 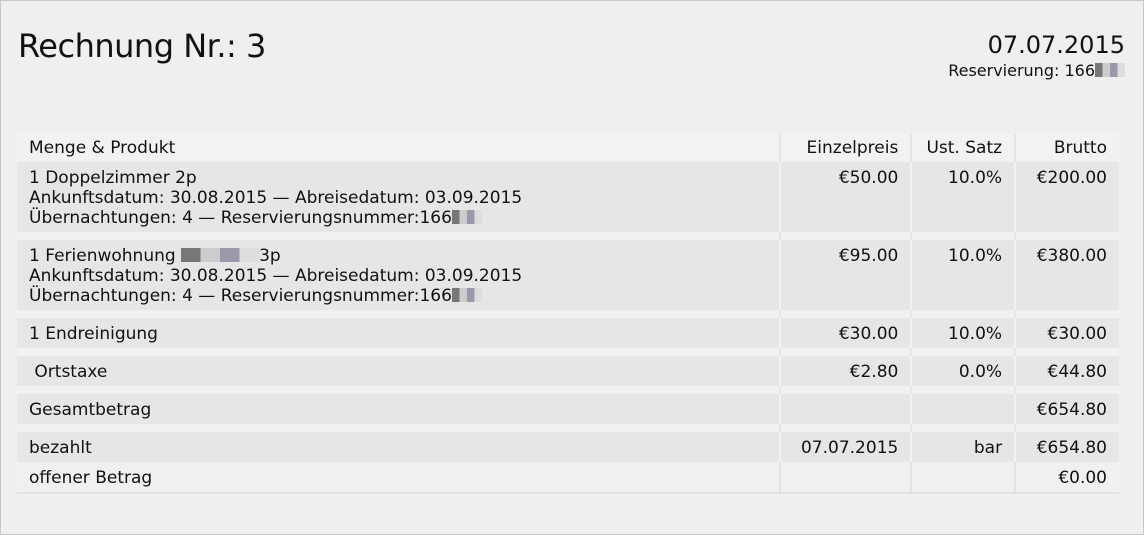 What do you see at coordinates (1021, 70) in the screenshot?
I see `reservation-label: Reservierung: 166` at bounding box center [1021, 70].